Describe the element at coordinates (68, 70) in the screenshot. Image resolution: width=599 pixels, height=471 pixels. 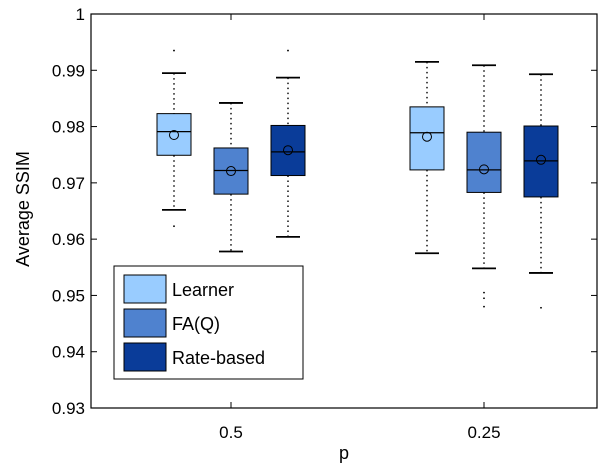
I see `y-tick-label: 0.99` at that location.